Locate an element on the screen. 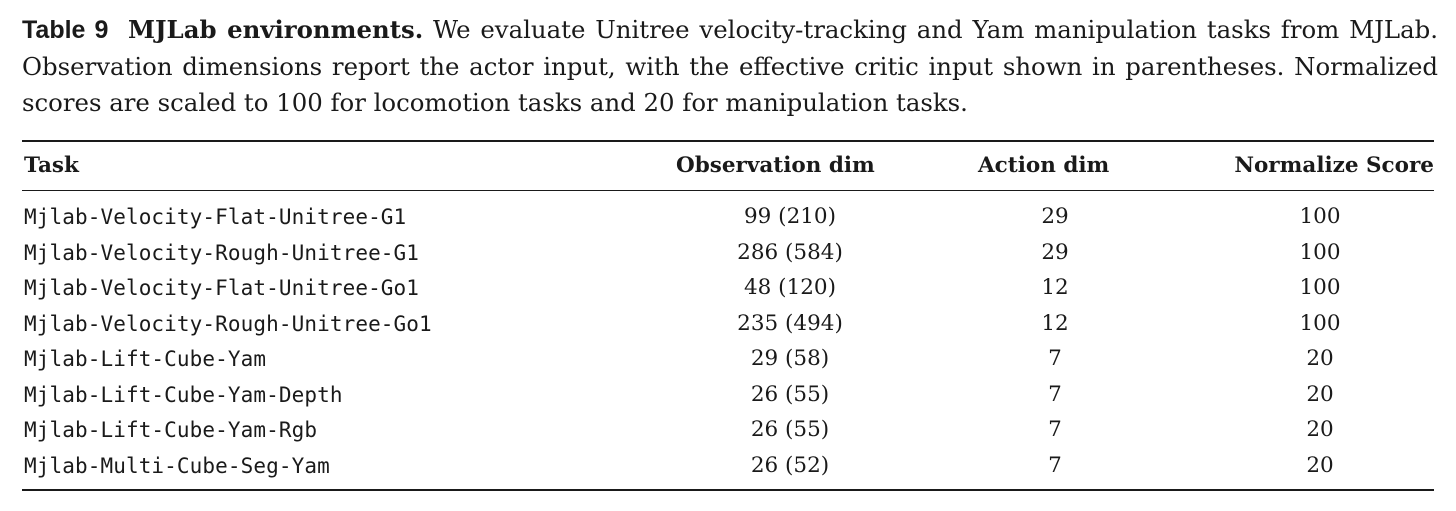 The image size is (1456, 511). task-cell: Mjlab-Velocity-Rough-Unitree-G1 is located at coordinates (222, 252).